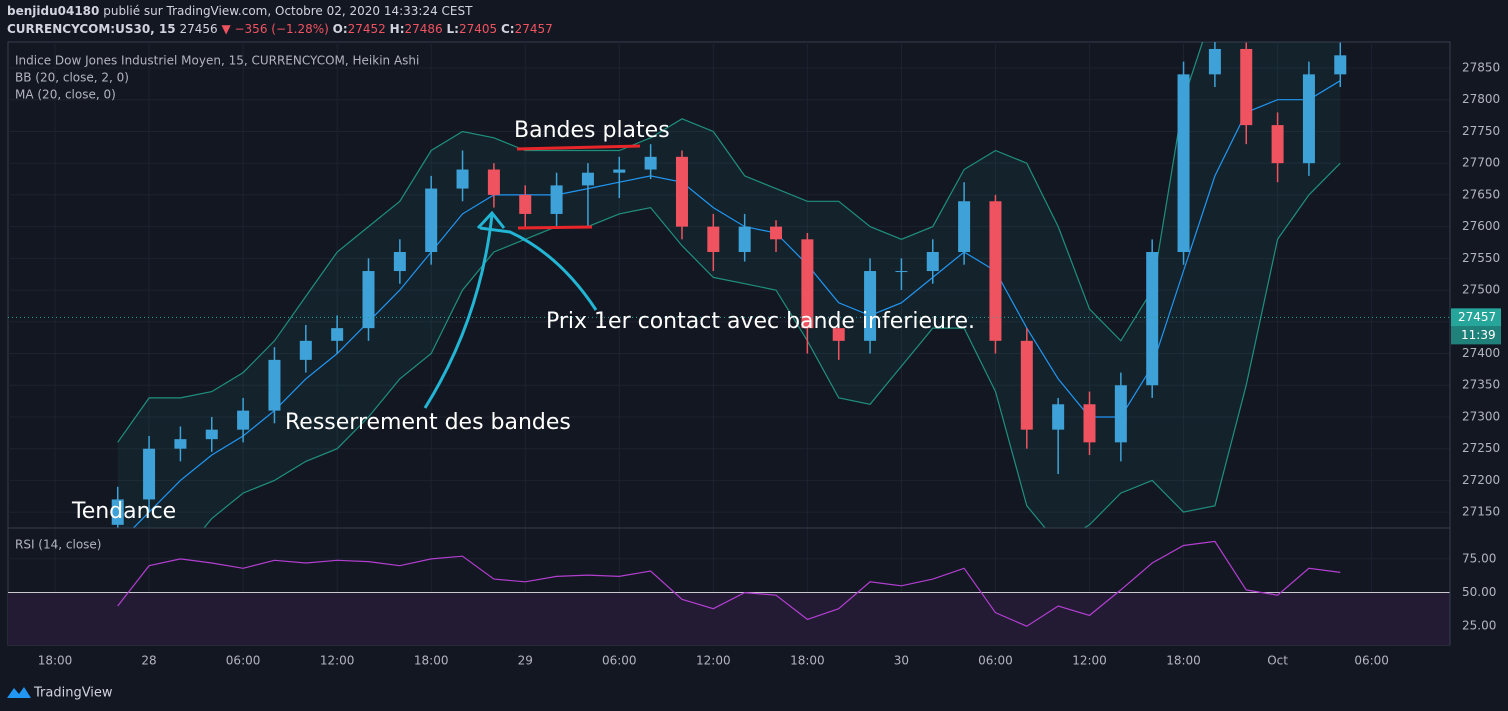 This screenshot has width=1508, height=711. Describe the element at coordinates (198, 29) in the screenshot. I see `last: 27456` at that location.